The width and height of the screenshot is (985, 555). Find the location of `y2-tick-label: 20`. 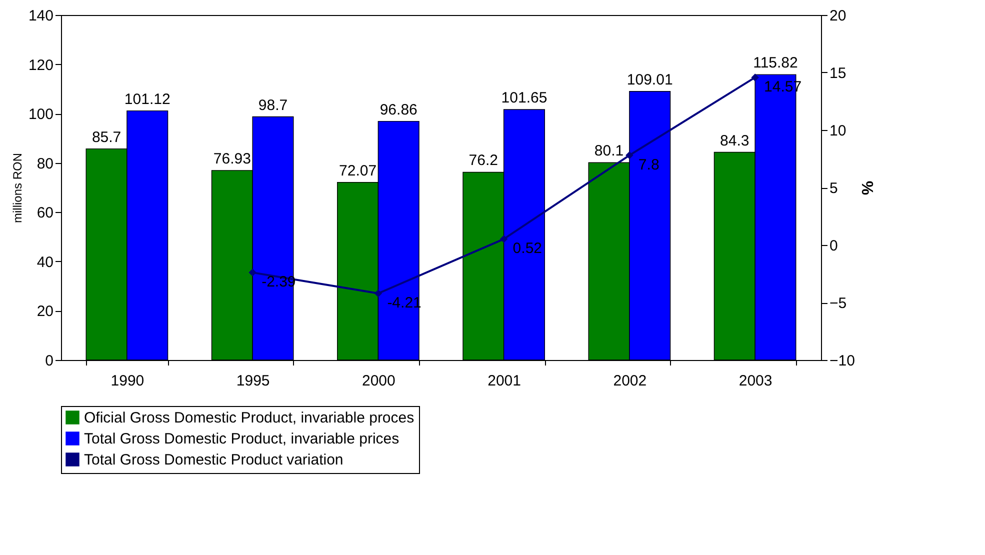

y2-tick-label: 20 is located at coordinates (838, 16).